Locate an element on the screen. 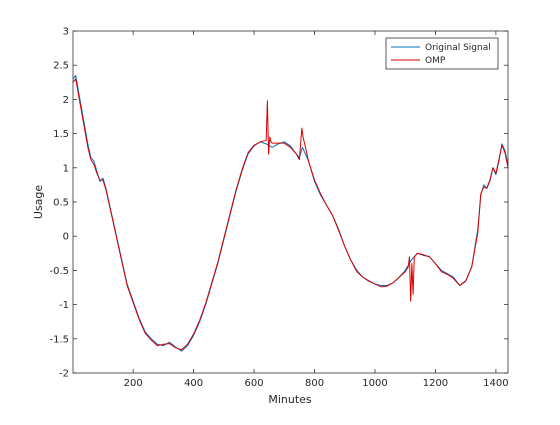 Image resolution: width=560 pixels, height=425 pixels. y-tick-label: 0.5 is located at coordinates (61, 203).